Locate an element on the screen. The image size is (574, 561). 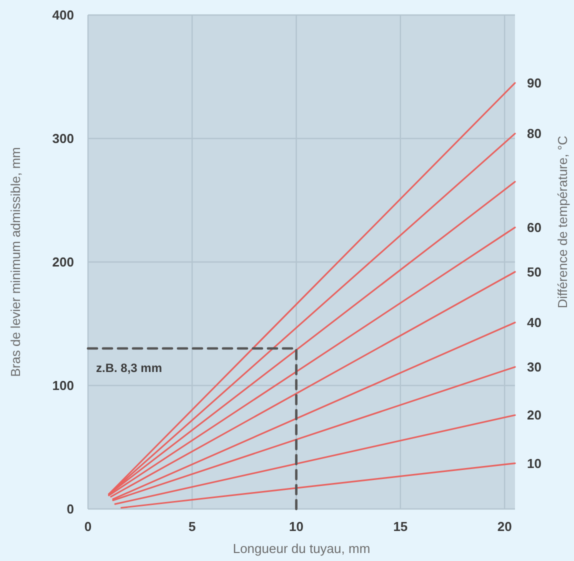
x-tick-label: 10 is located at coordinates (296, 526).